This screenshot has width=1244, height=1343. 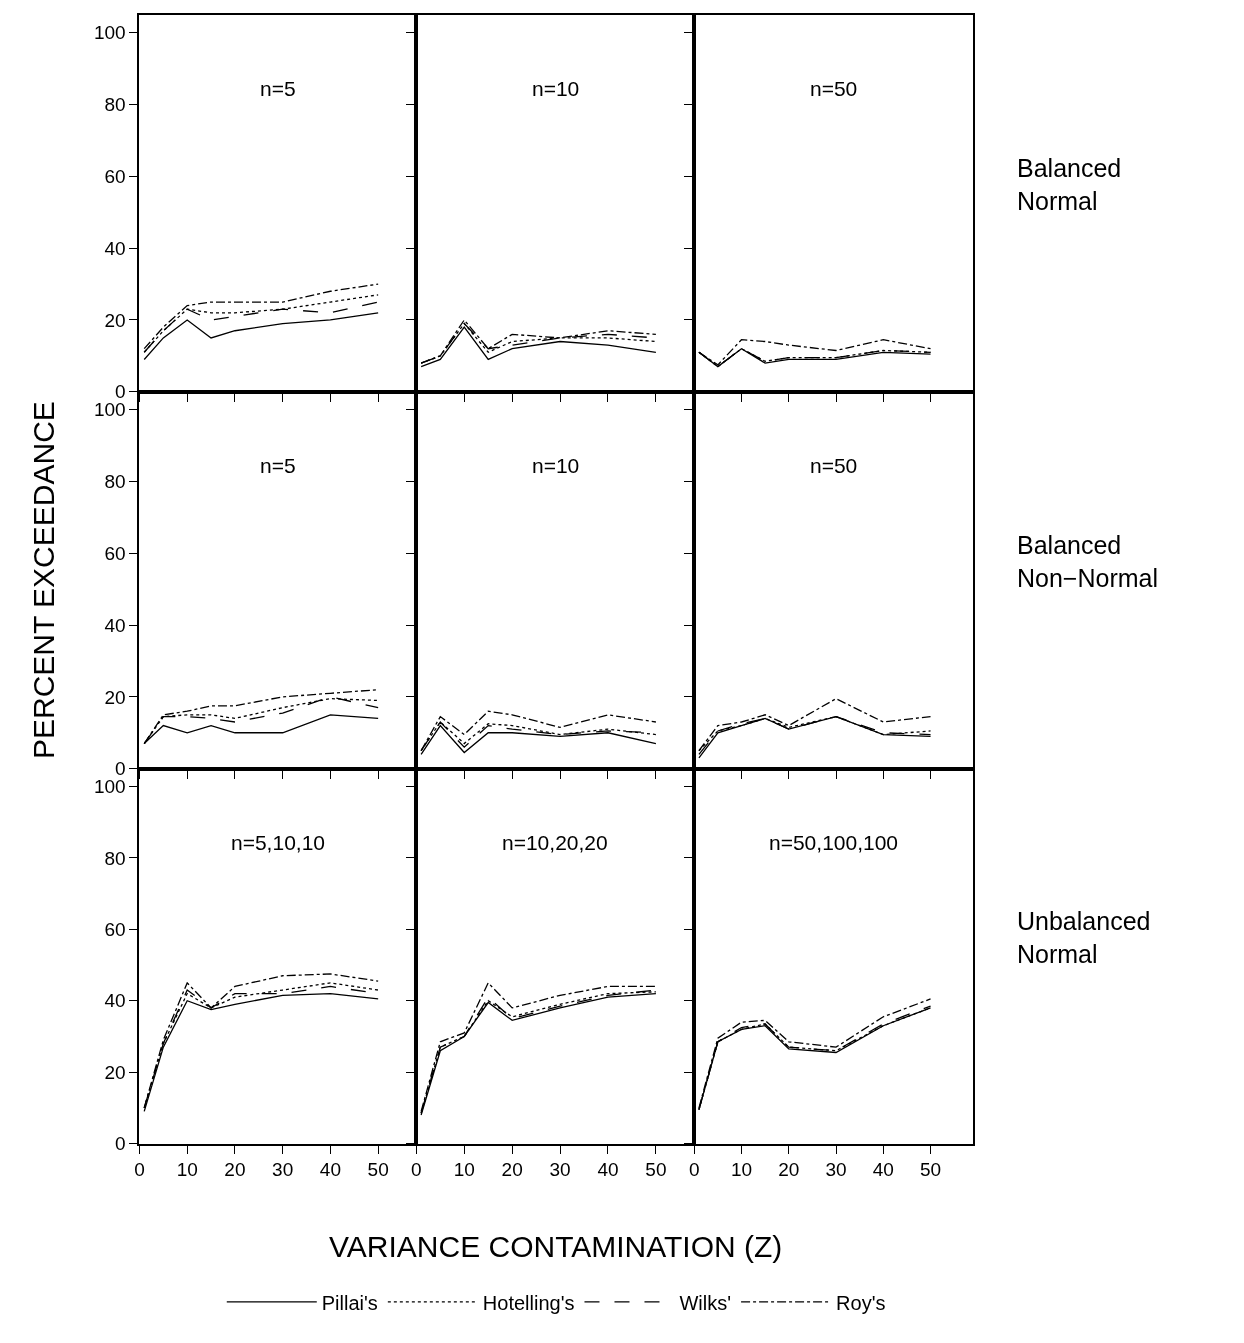 I want to click on text: n=5,10,10, so click(x=278, y=842).